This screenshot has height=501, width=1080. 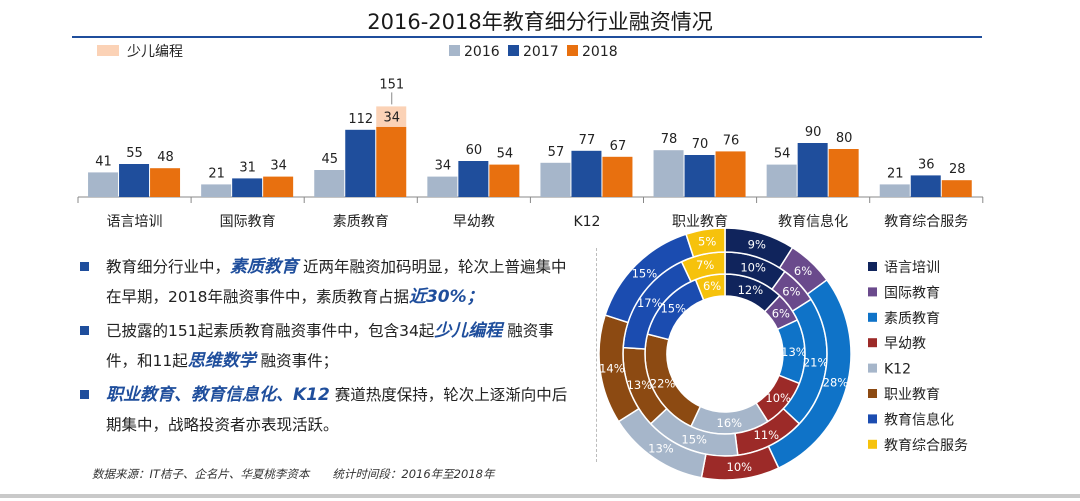 I want to click on data-label: 77, so click(x=587, y=140).